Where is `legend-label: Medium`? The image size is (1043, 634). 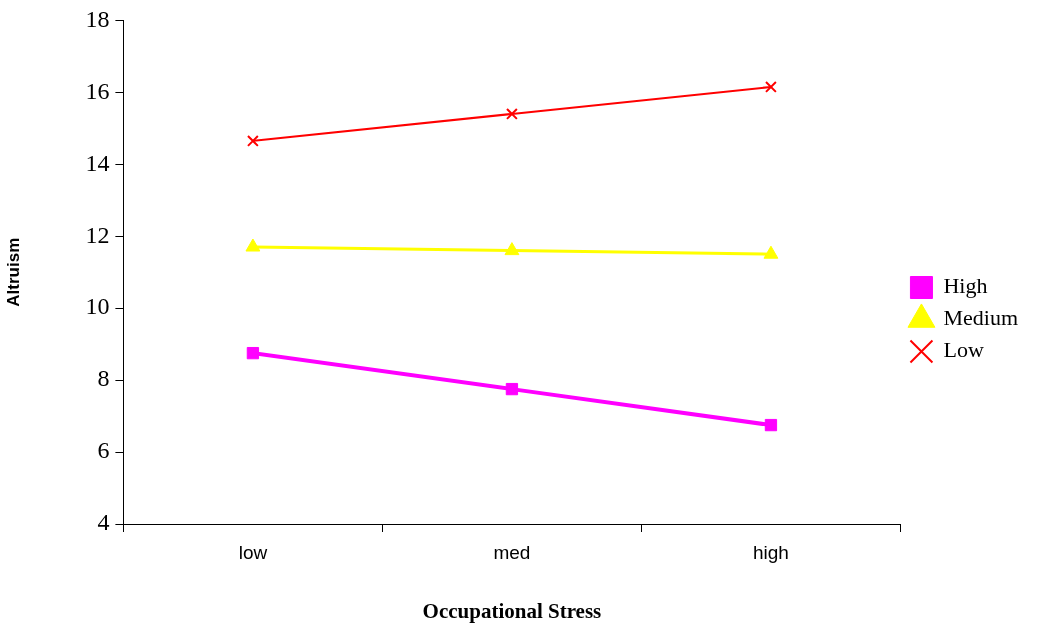
legend-label: Medium is located at coordinates (981, 318).